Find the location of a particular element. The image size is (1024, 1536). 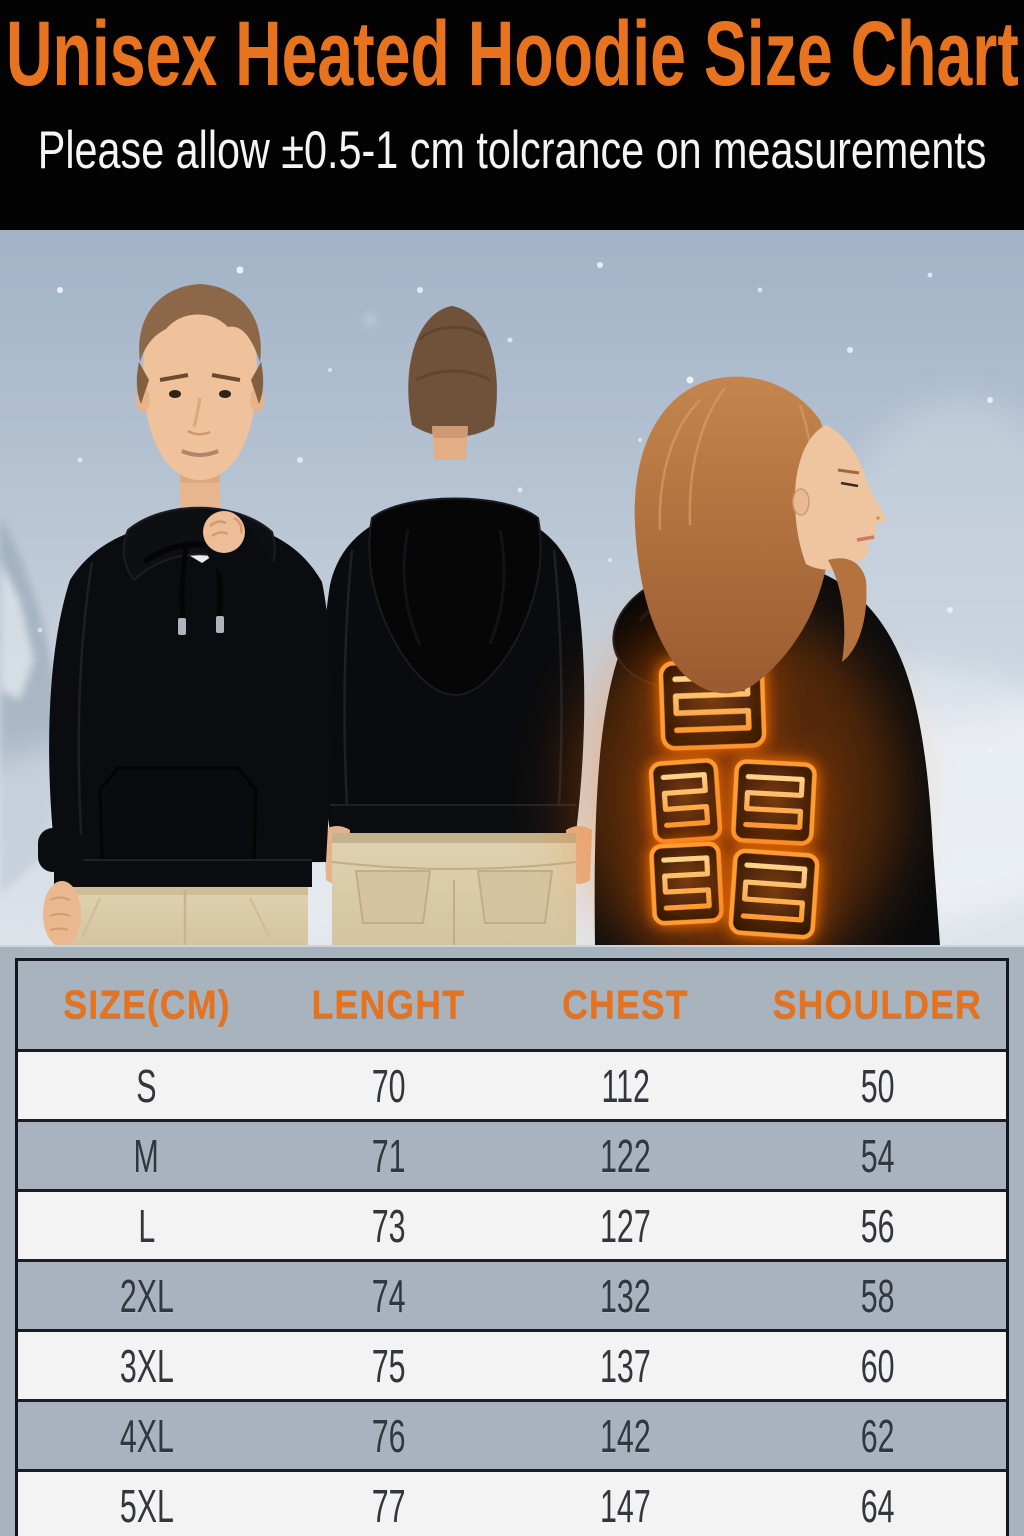

shoulder-value: 50 is located at coordinates (877, 1085).